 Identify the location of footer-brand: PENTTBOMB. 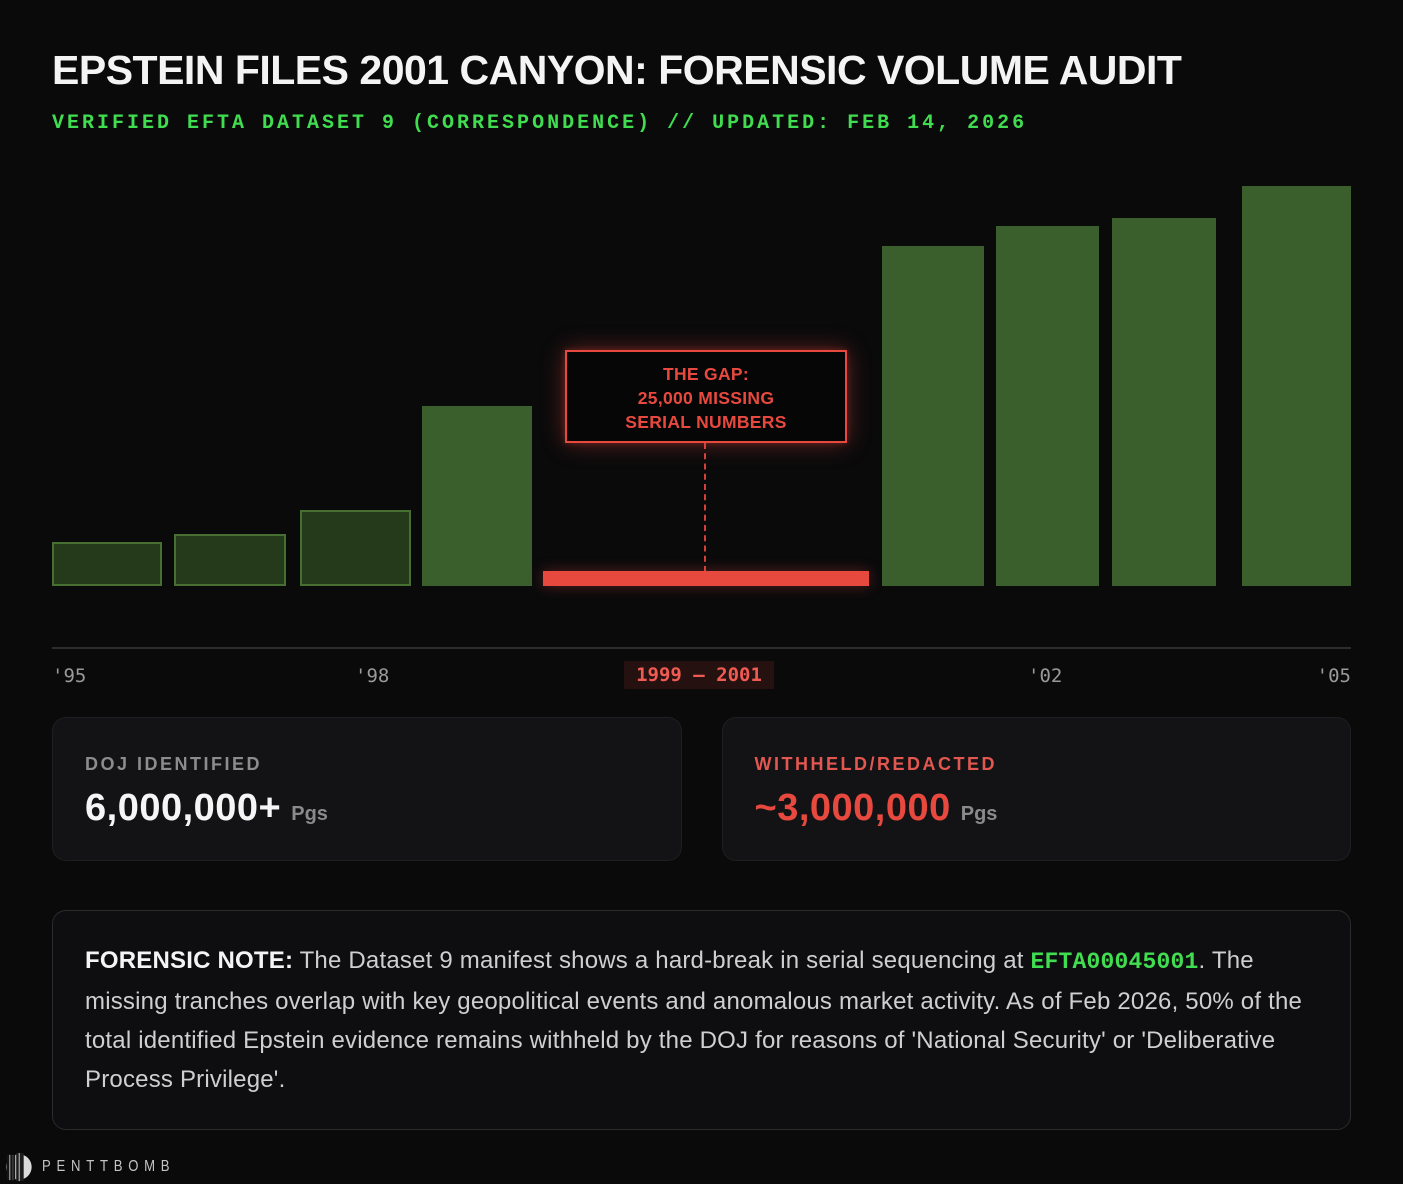
(104, 1167).